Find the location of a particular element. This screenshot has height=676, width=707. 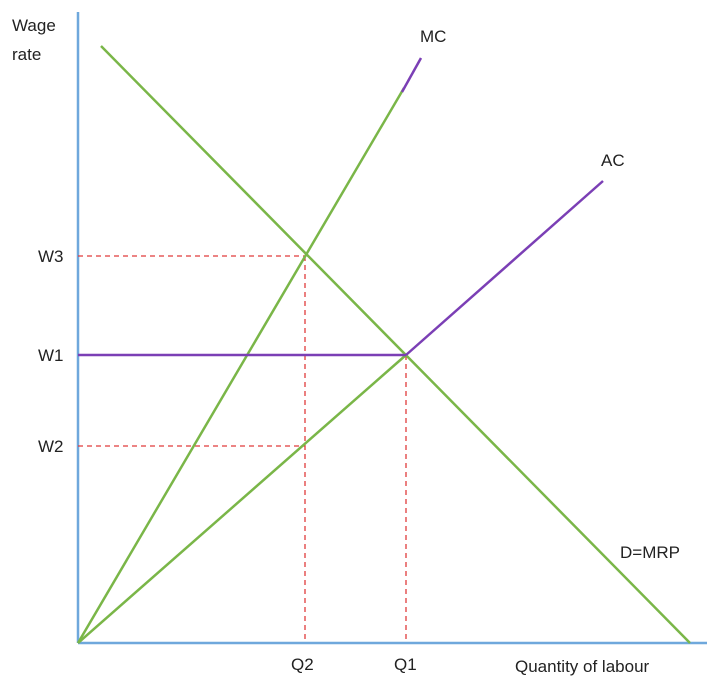

ac-line-upper is located at coordinates (504, 268).